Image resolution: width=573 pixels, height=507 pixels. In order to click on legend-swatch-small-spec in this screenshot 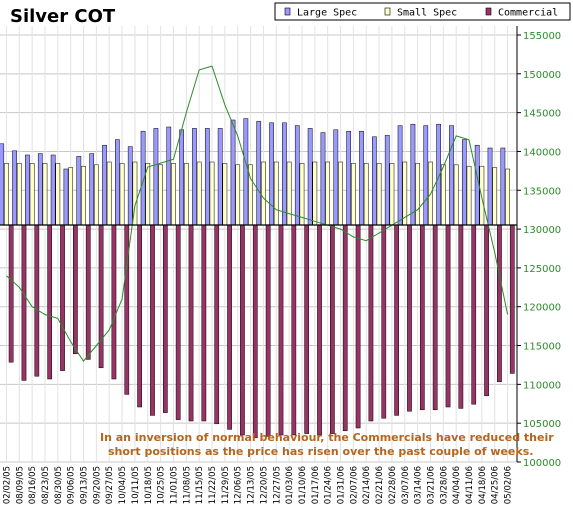, I will do `click(387, 11)`.